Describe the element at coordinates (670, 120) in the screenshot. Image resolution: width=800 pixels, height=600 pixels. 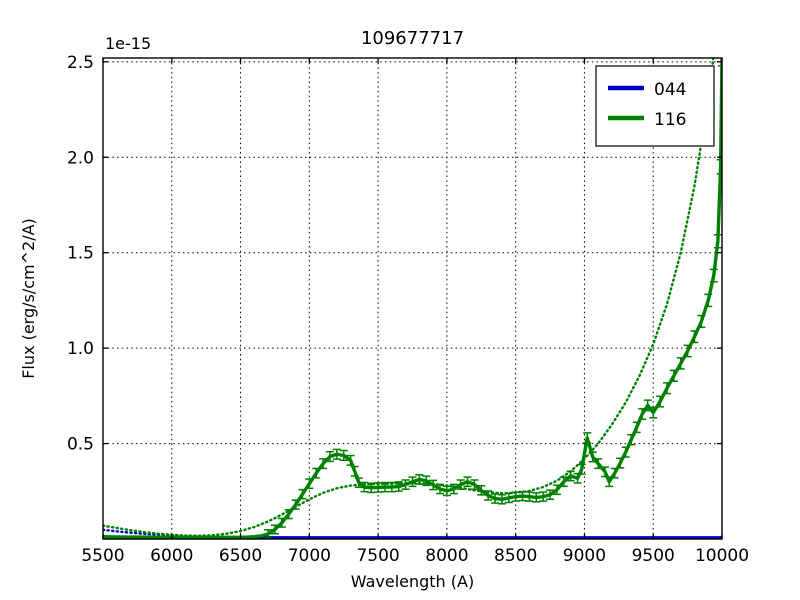
I see `legend-label-116: 116` at that location.